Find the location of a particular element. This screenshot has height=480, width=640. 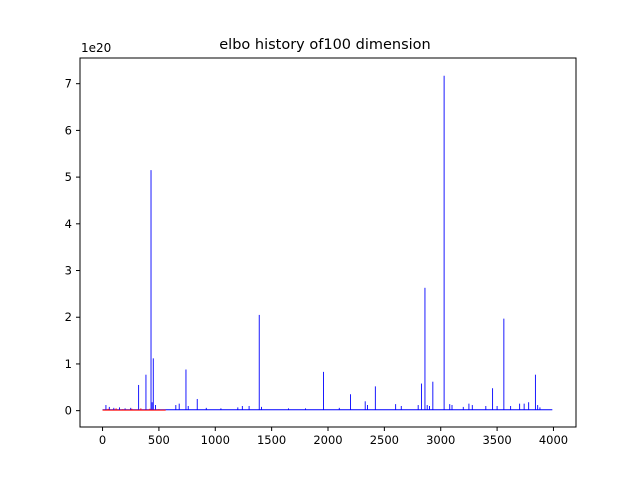

y-tick-label: 6 is located at coordinates (68, 130).